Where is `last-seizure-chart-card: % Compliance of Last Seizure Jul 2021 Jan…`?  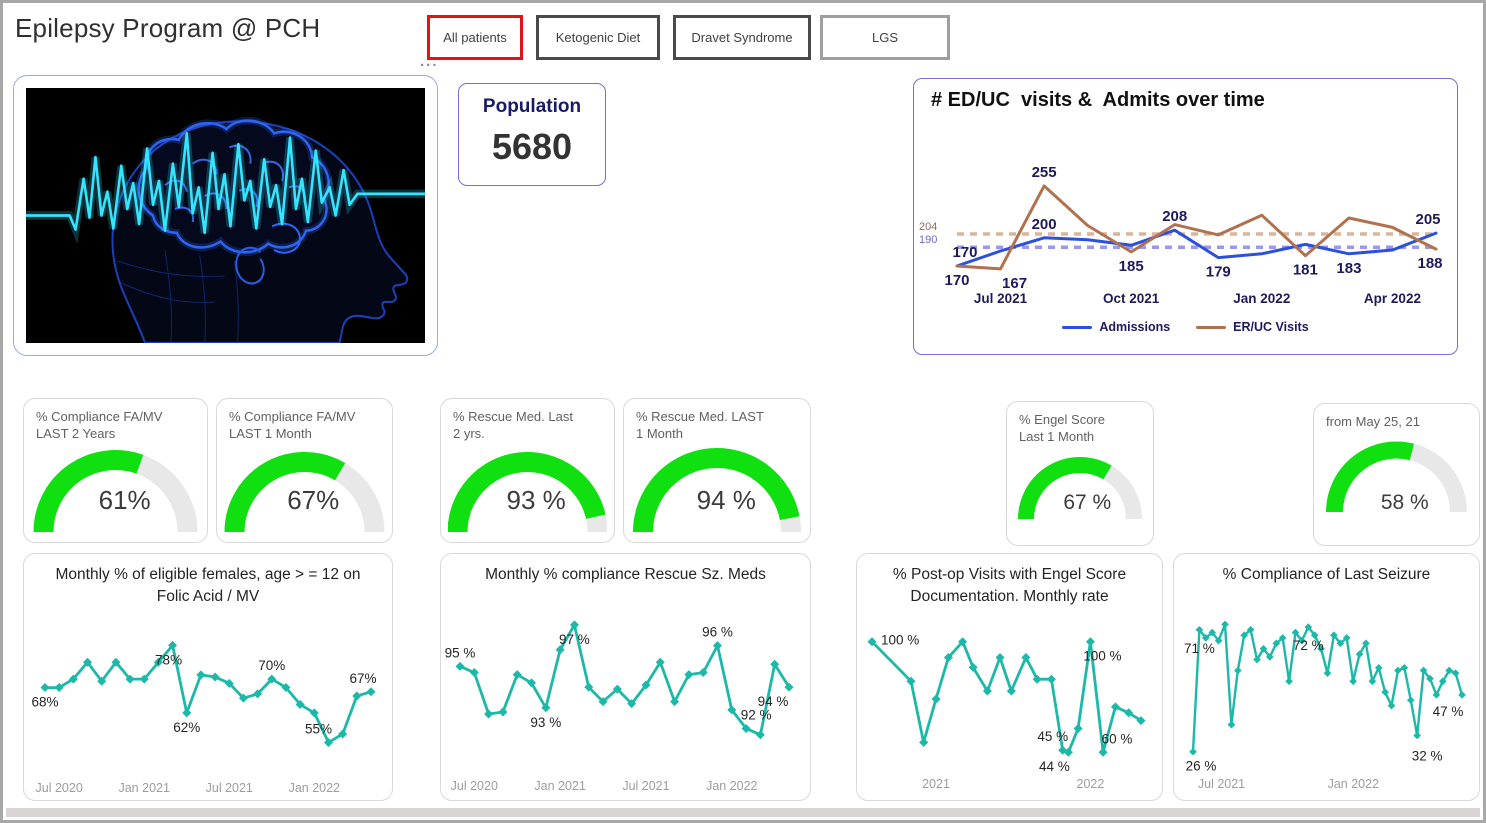
last-seizure-chart-card: % Compliance of Last Seizure Jul 2021 Jan… is located at coordinates (1326, 677).